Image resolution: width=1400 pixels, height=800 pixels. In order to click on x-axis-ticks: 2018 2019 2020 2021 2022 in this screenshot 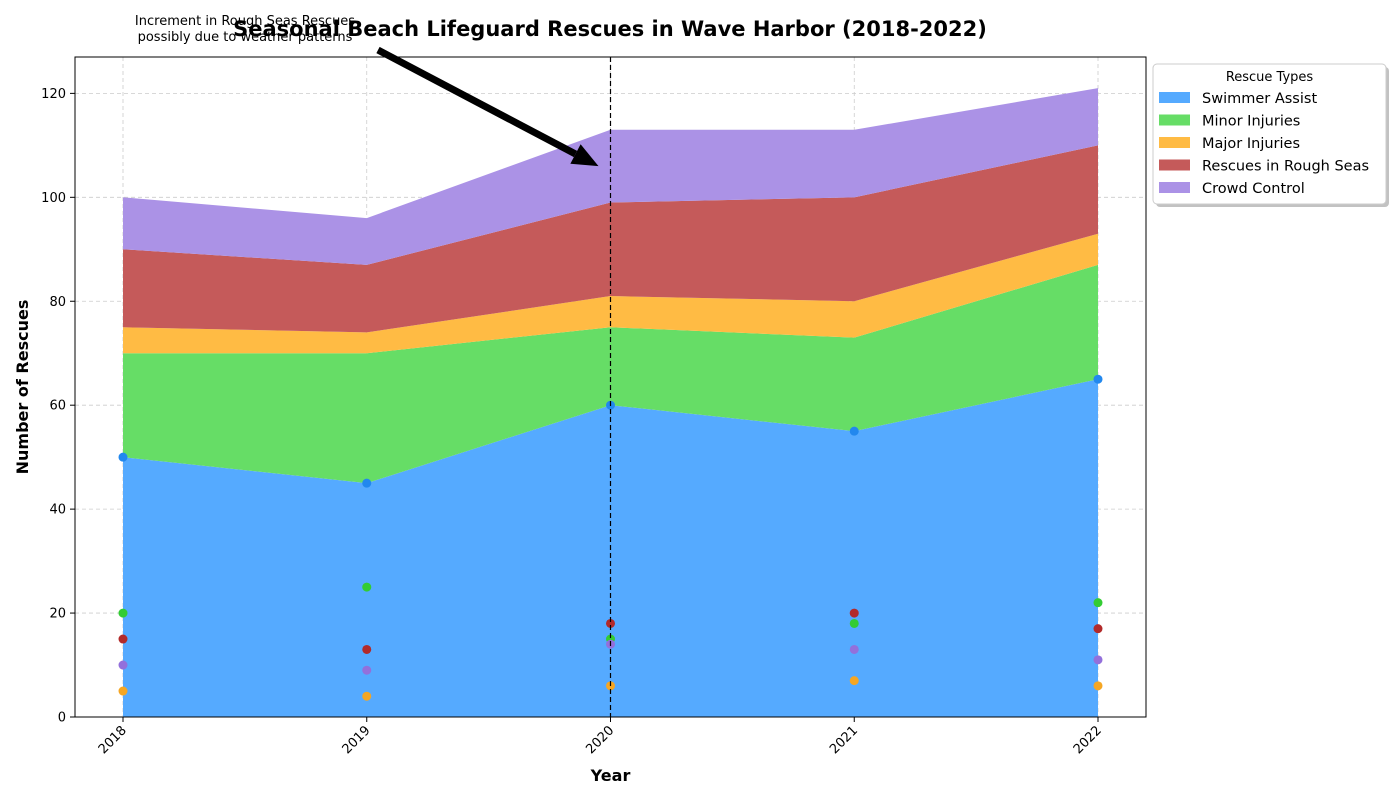, I will do `click(600, 737)`.